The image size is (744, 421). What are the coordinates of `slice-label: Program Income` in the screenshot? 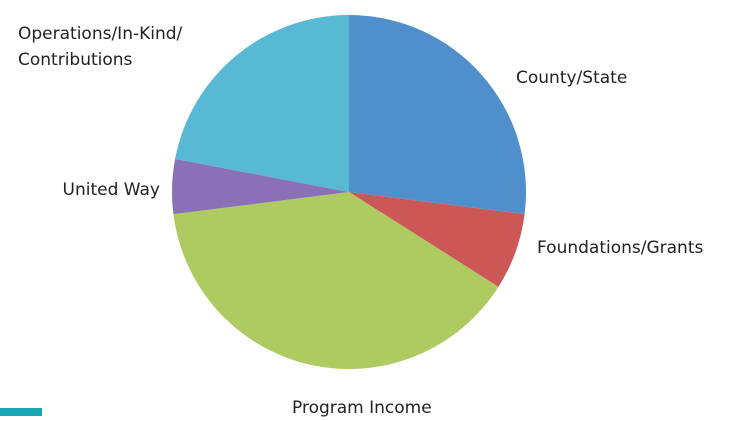 It's located at (362, 408).